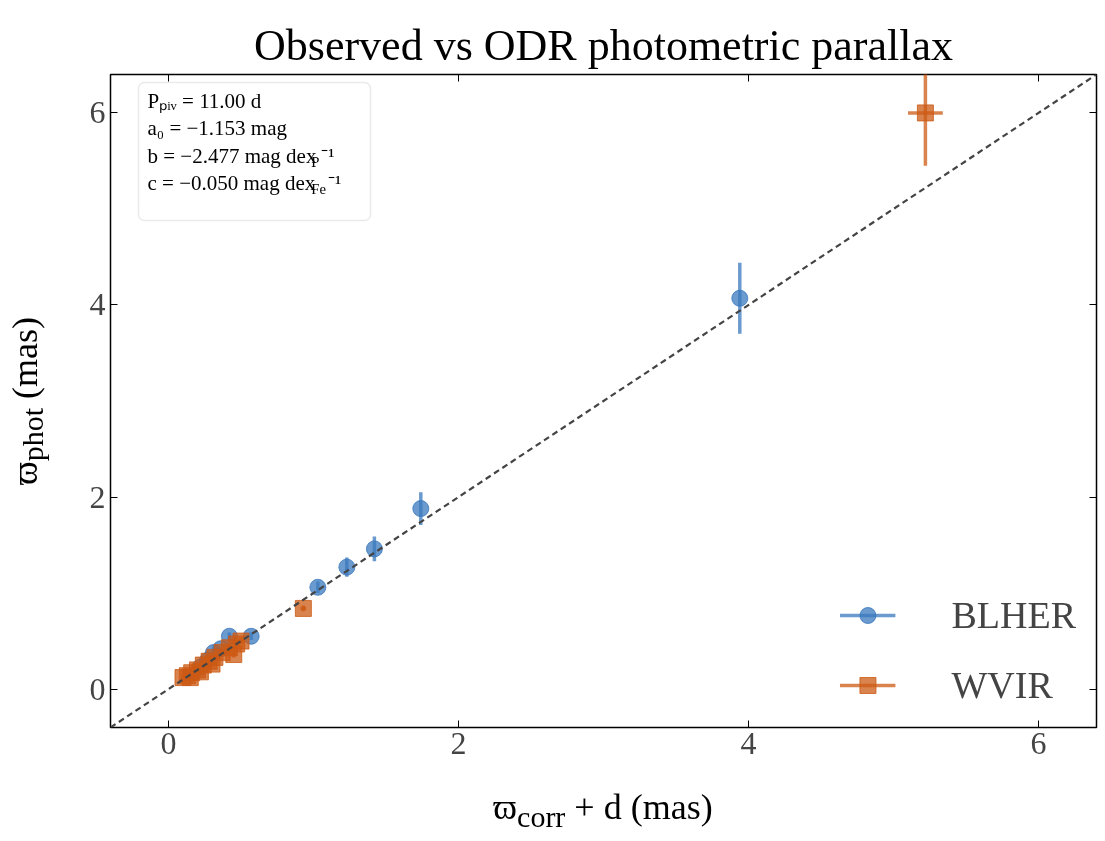 This screenshot has height=841, width=1105. What do you see at coordinates (204, 101) in the screenshot?
I see `annotation: Pₚᵢᵥ = 11.00 d` at bounding box center [204, 101].